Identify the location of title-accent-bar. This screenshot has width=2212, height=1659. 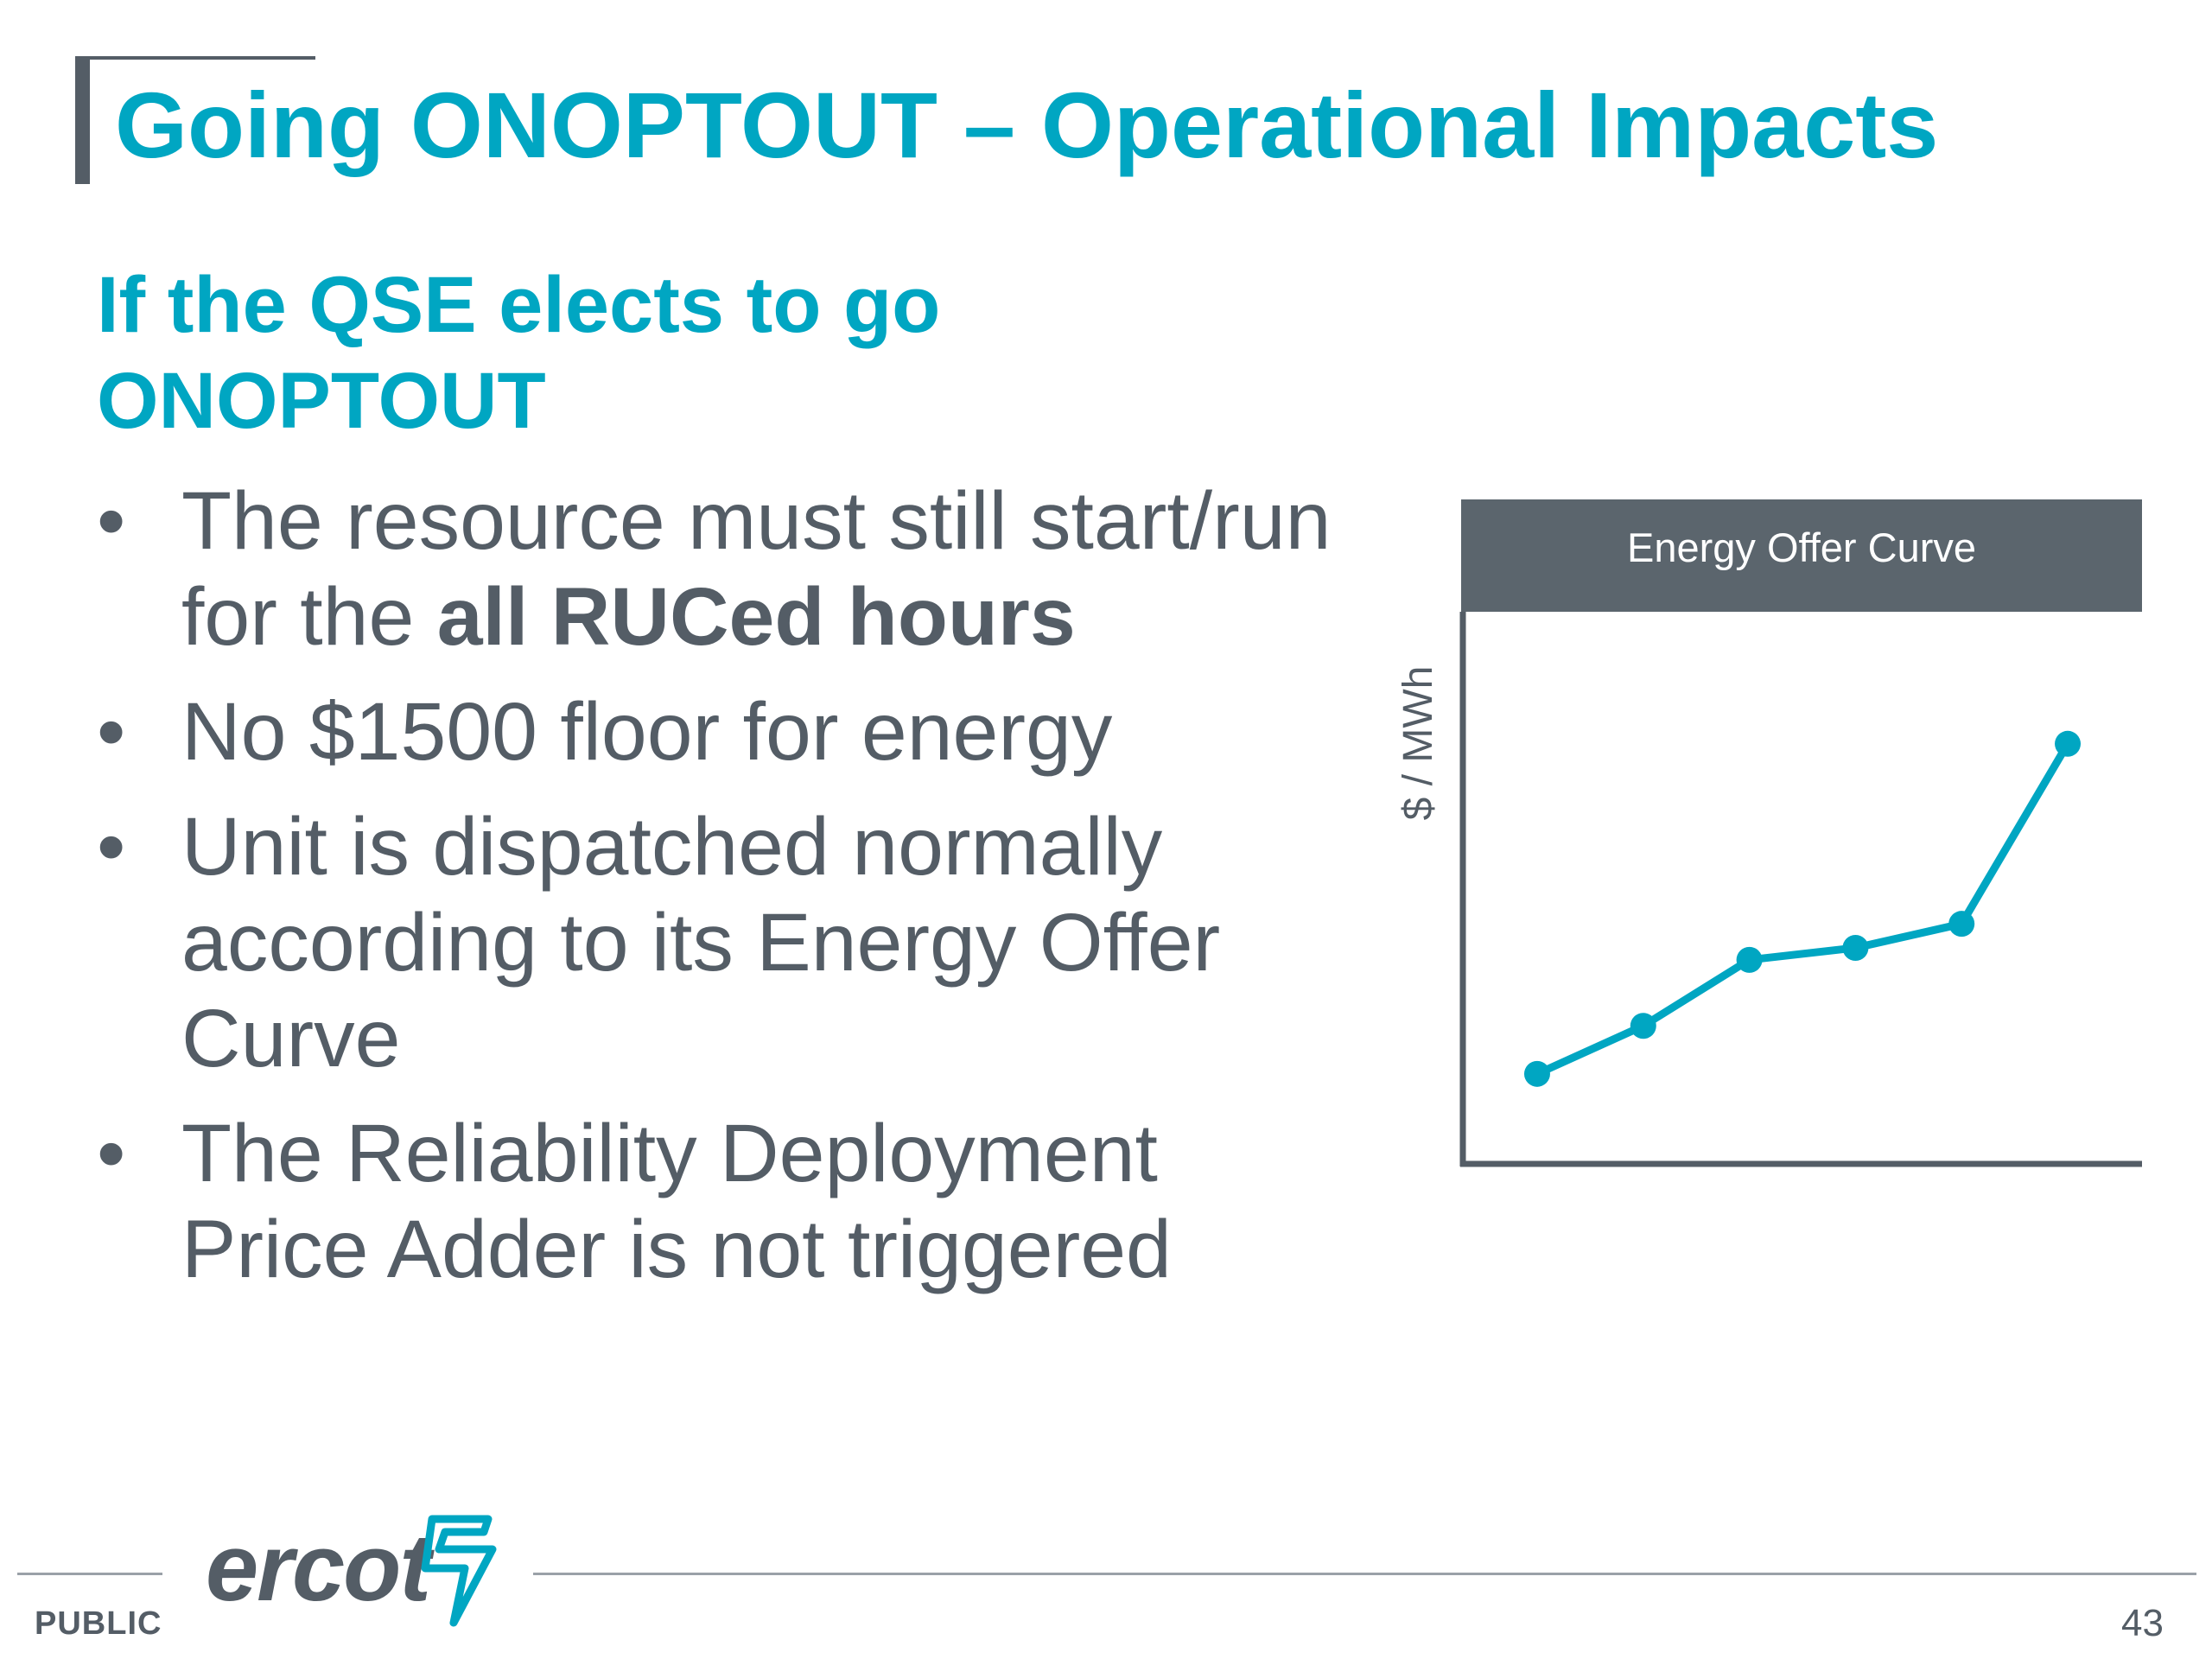
(82, 121).